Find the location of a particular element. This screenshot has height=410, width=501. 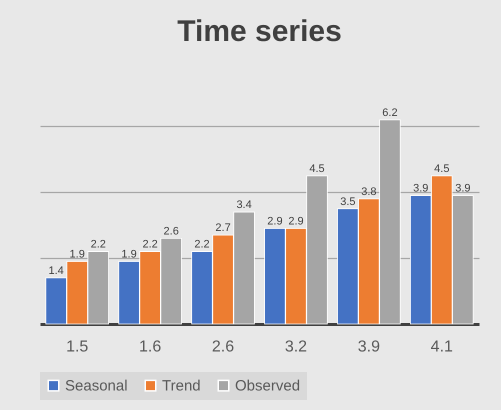

data-label: 3.8 is located at coordinates (369, 192).